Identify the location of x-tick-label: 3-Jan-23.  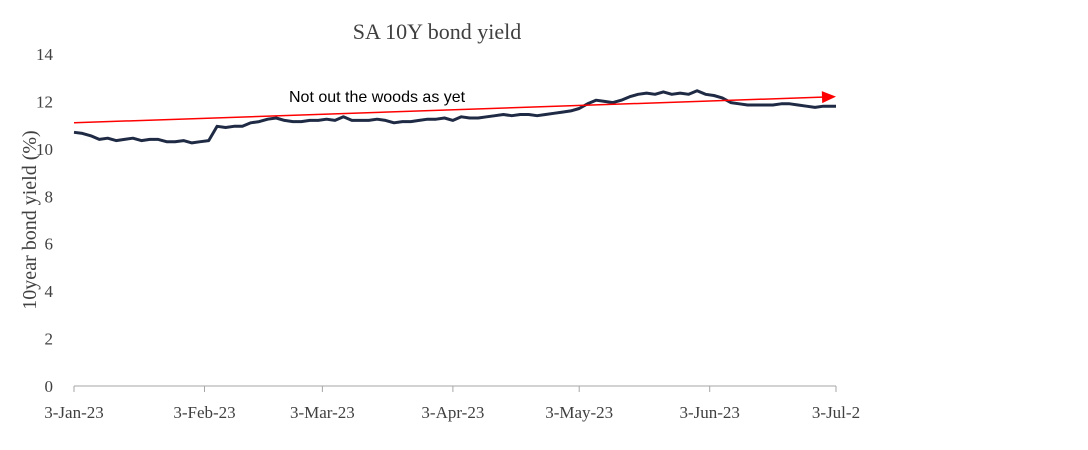
(73, 412).